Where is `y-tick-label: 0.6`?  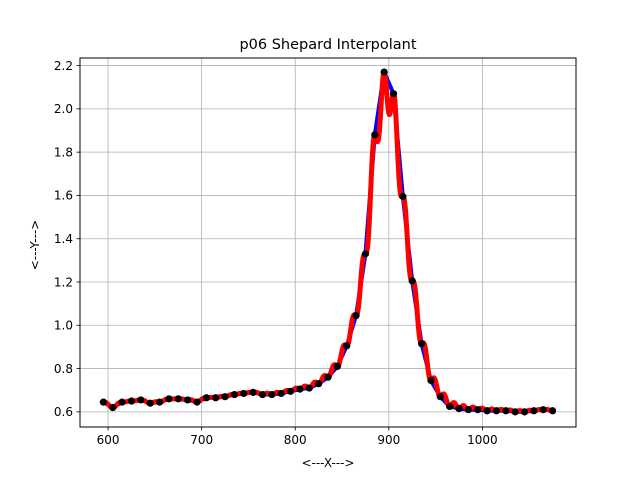
y-tick-label: 0.6 is located at coordinates (63, 412).